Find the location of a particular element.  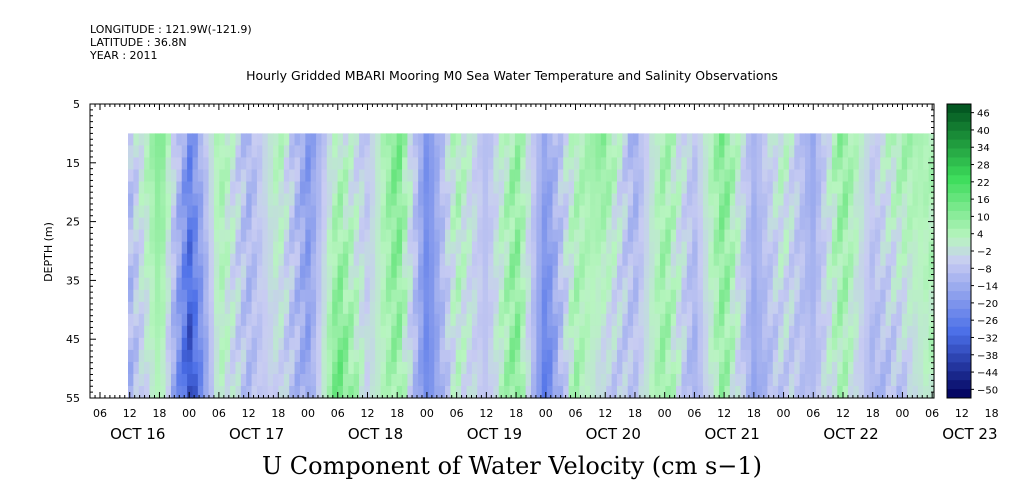

x-tick-label: 06 is located at coordinates (576, 413).